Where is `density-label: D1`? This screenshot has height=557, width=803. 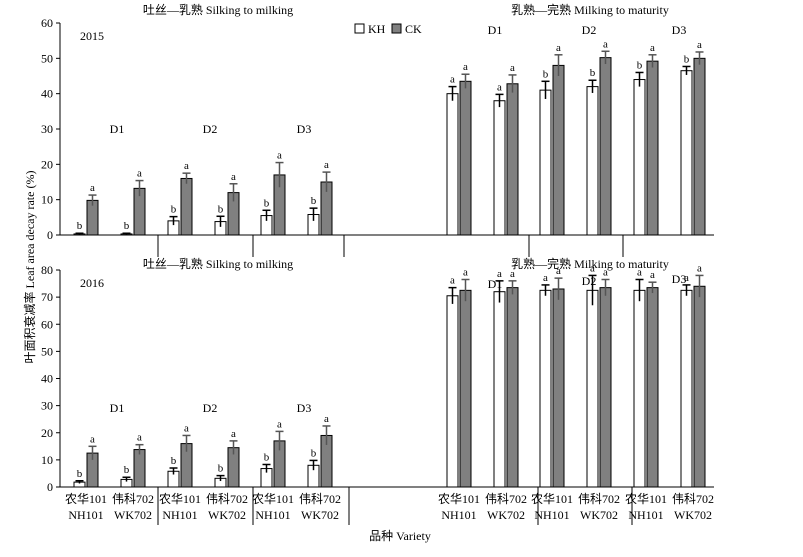
density-label: D1 is located at coordinates (117, 129).